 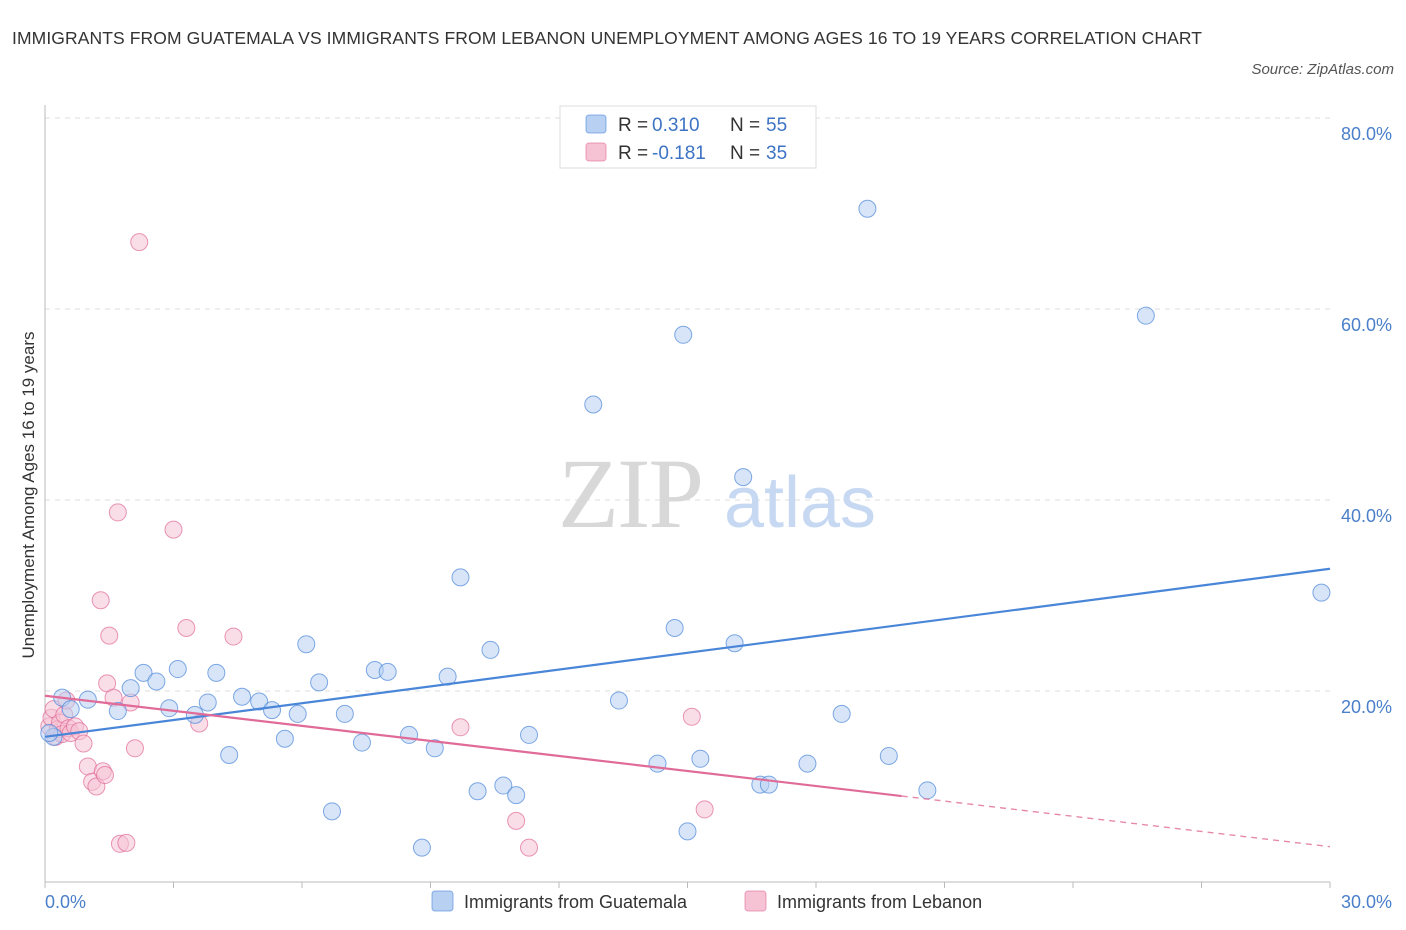 I want to click on y-tick-label: 40.0%, so click(x=1366, y=516).